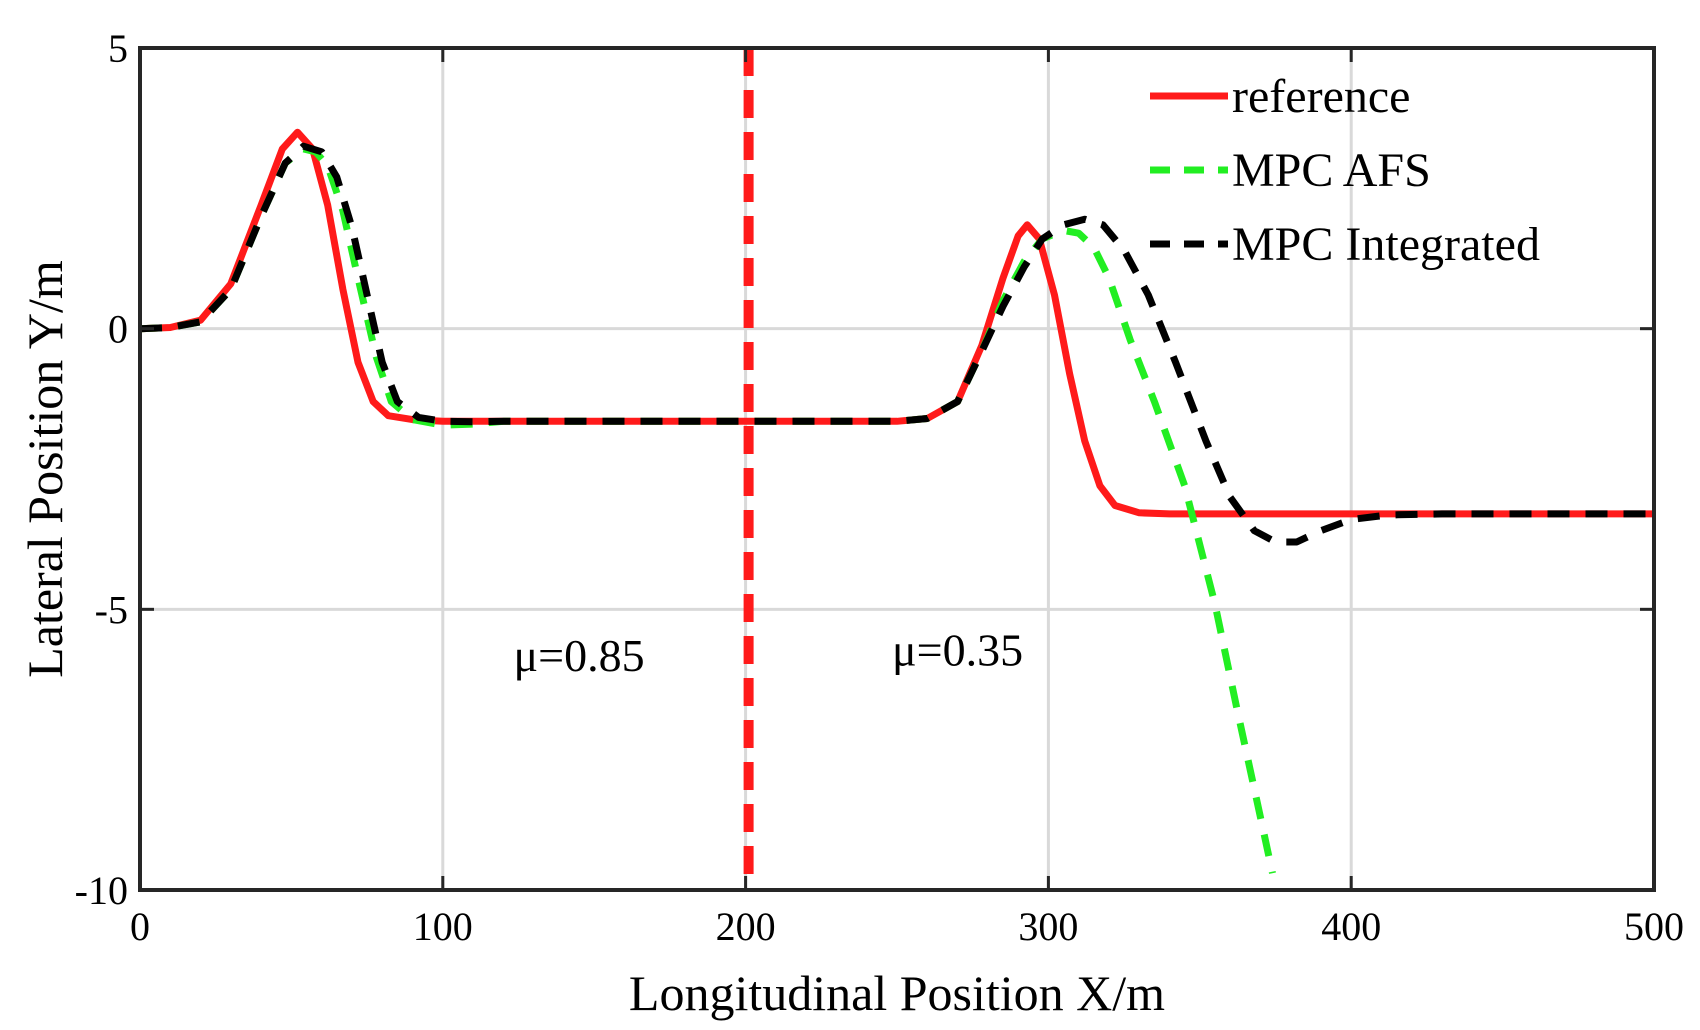 The height and width of the screenshot is (1030, 1700). Describe the element at coordinates (101, 890) in the screenshot. I see `y-tick-label: -10` at that location.